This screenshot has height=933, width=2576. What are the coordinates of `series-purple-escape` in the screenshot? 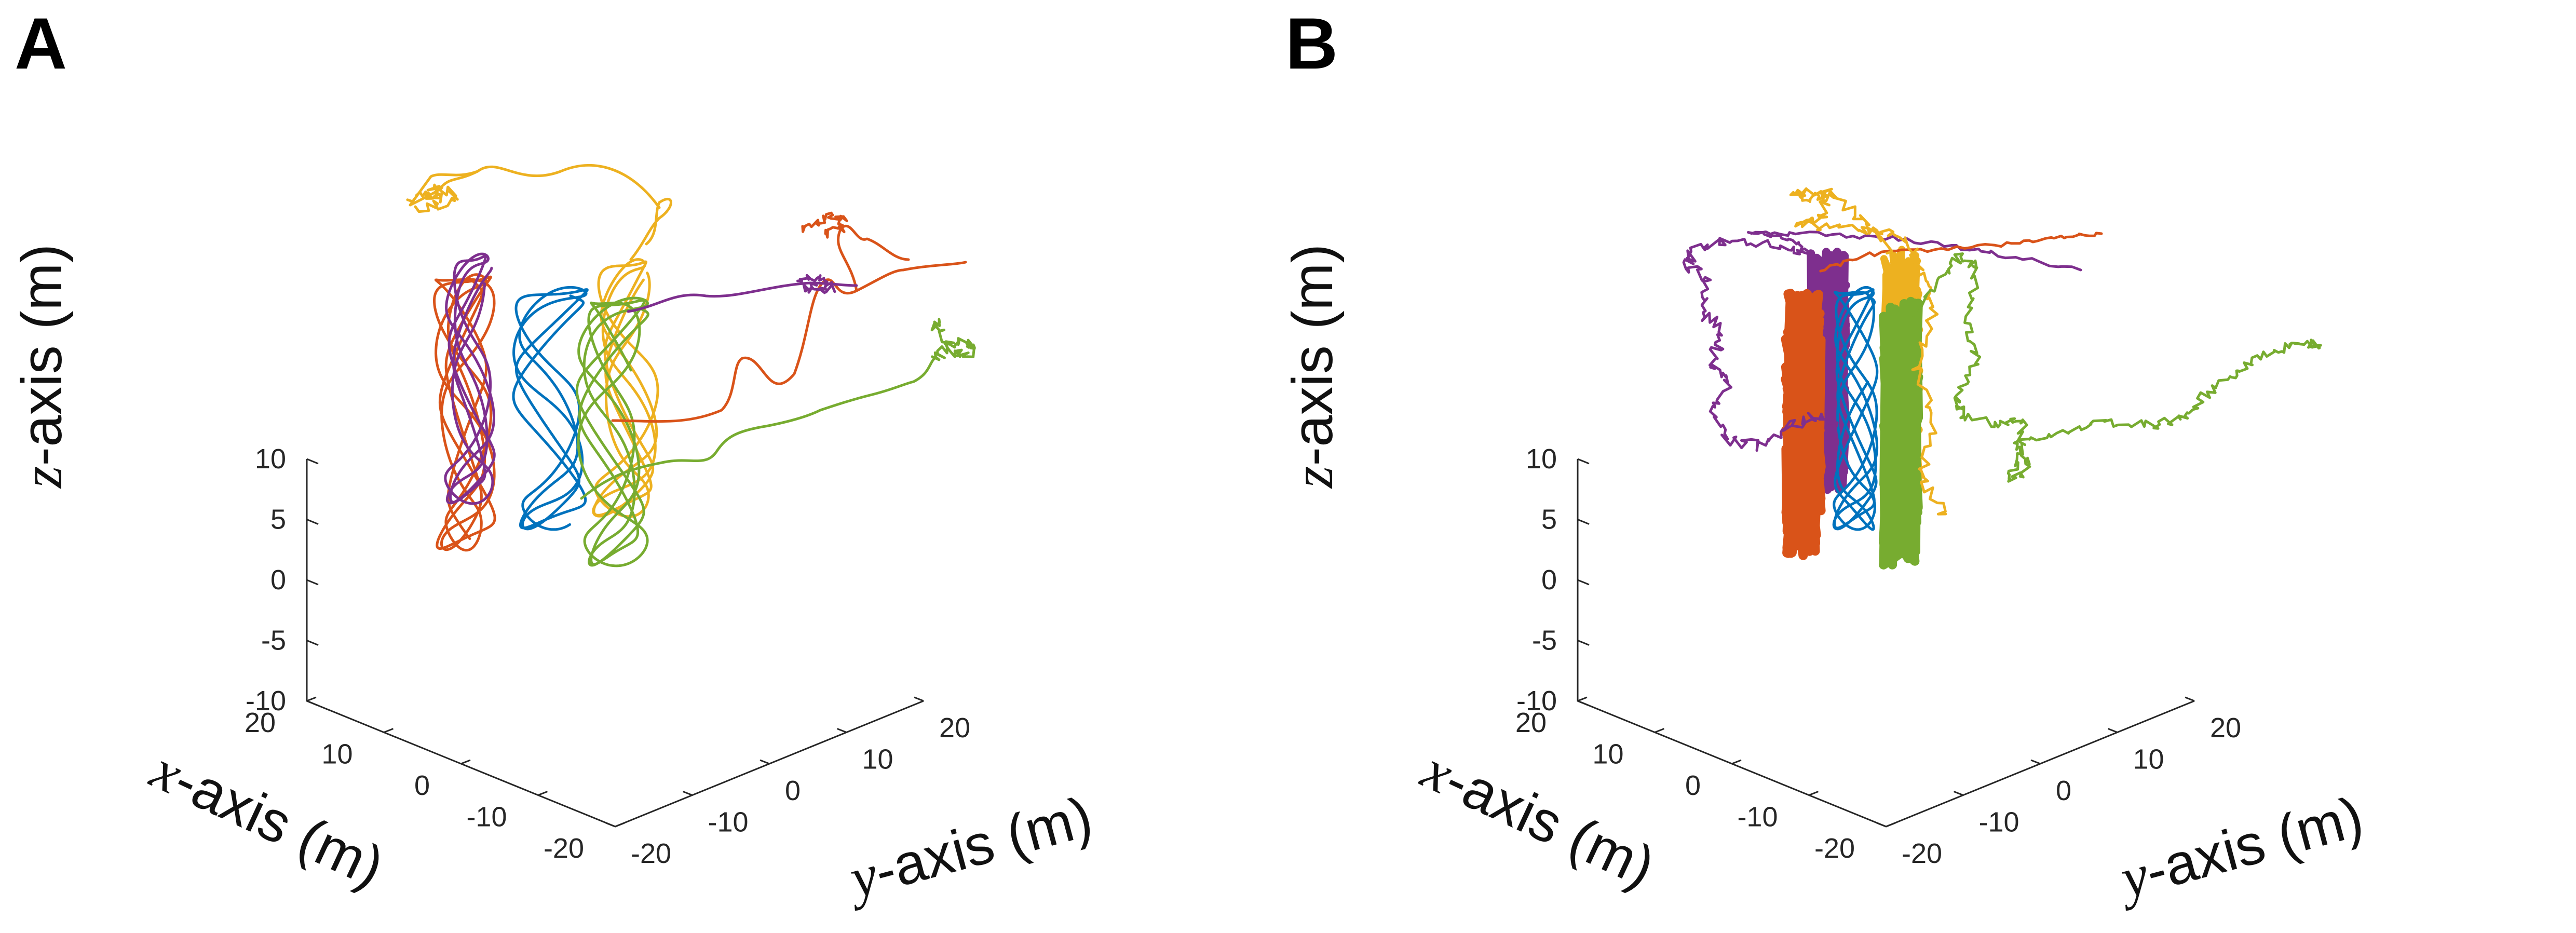 It's located at (1914, 252).